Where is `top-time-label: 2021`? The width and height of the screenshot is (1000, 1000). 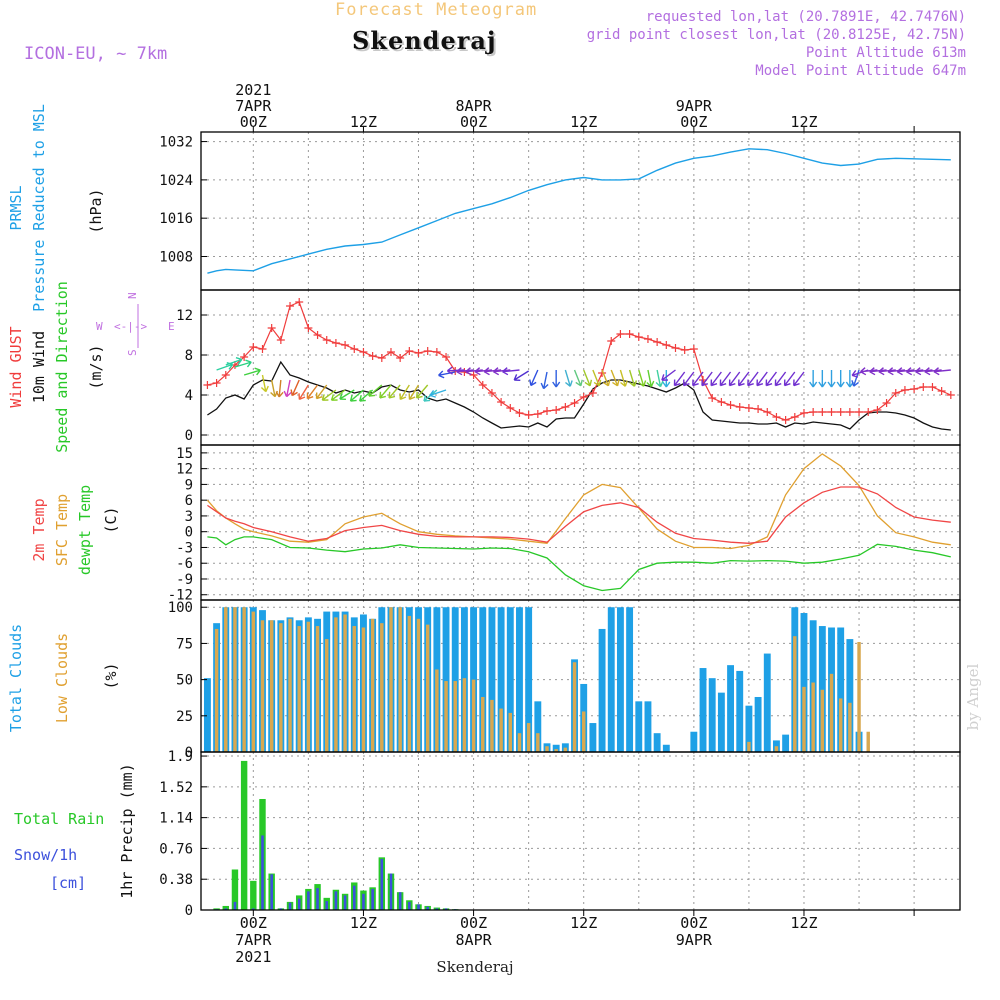
top-time-label: 2021 is located at coordinates (253, 90).